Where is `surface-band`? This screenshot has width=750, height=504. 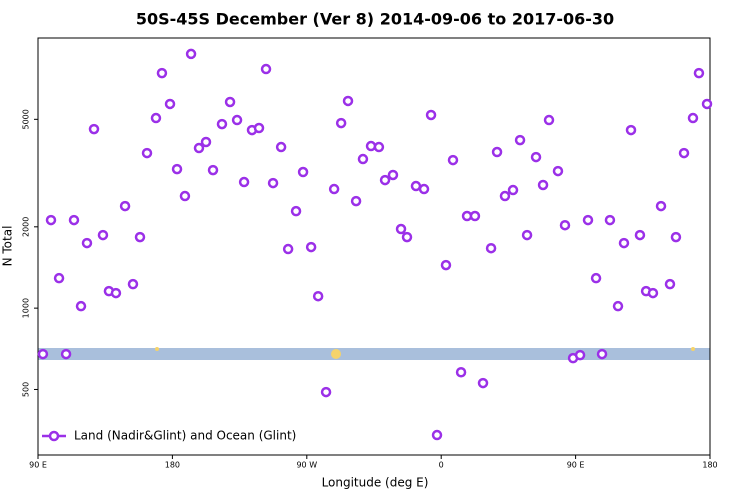 surface-band is located at coordinates (374, 354).